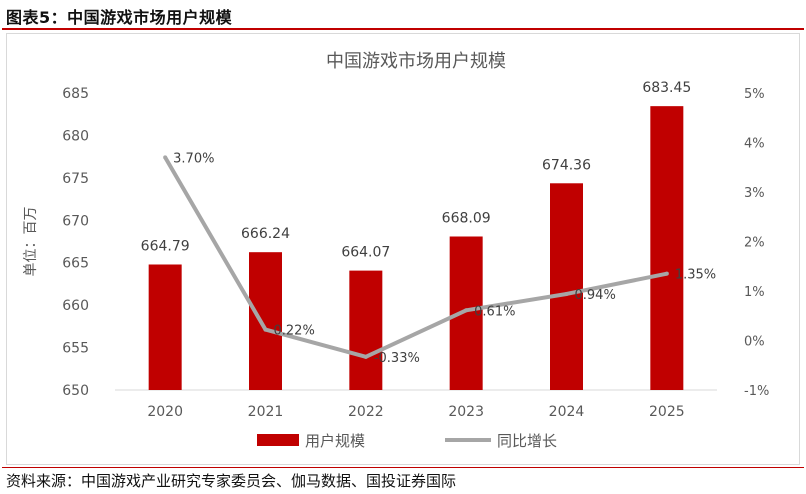  Describe the element at coordinates (265, 234) in the screenshot. I see `bar-value-label: 666.24` at that location.